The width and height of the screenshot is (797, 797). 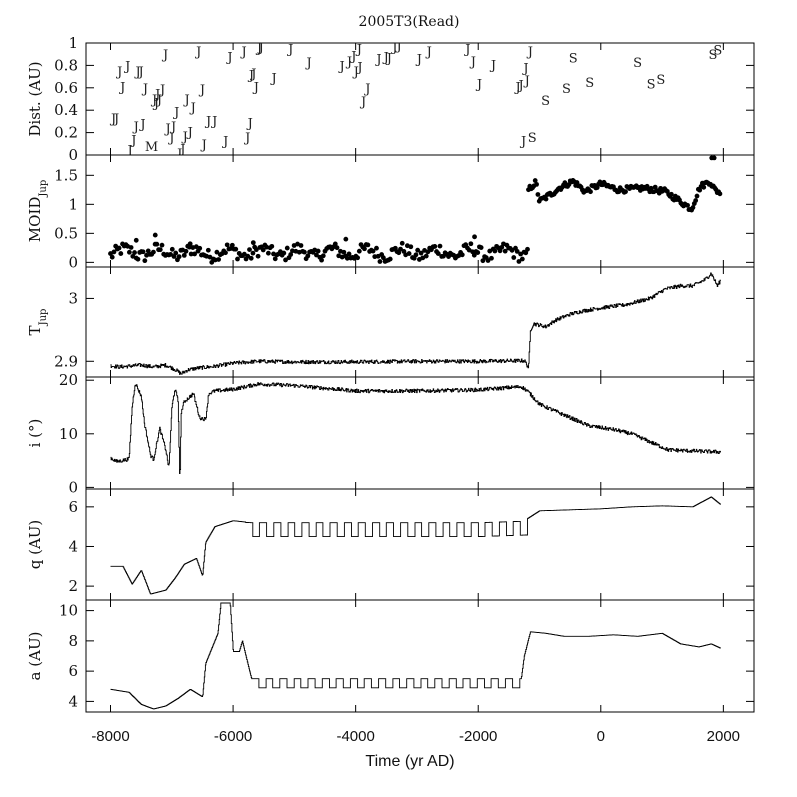 What do you see at coordinates (68, 611) in the screenshot?
I see `y-tick-label: 10` at bounding box center [68, 611].